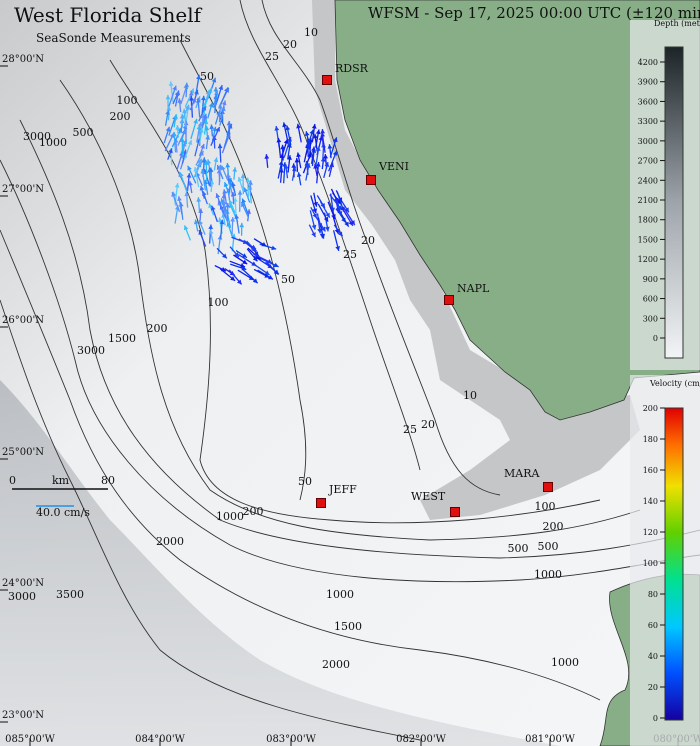  What do you see at coordinates (311, 32) in the screenshot?
I see `contour-label: 10` at bounding box center [311, 32].